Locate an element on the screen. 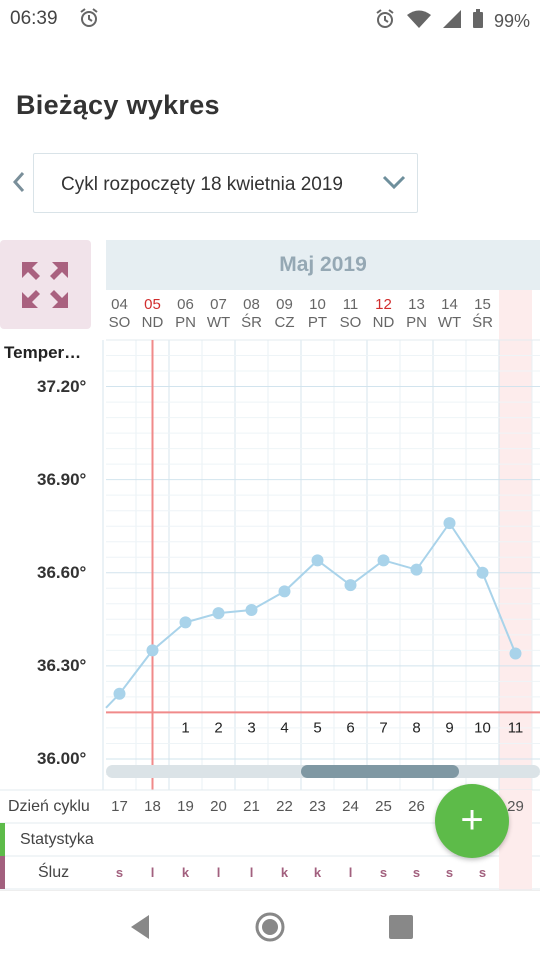  day-weekday: ND is located at coordinates (383, 322).